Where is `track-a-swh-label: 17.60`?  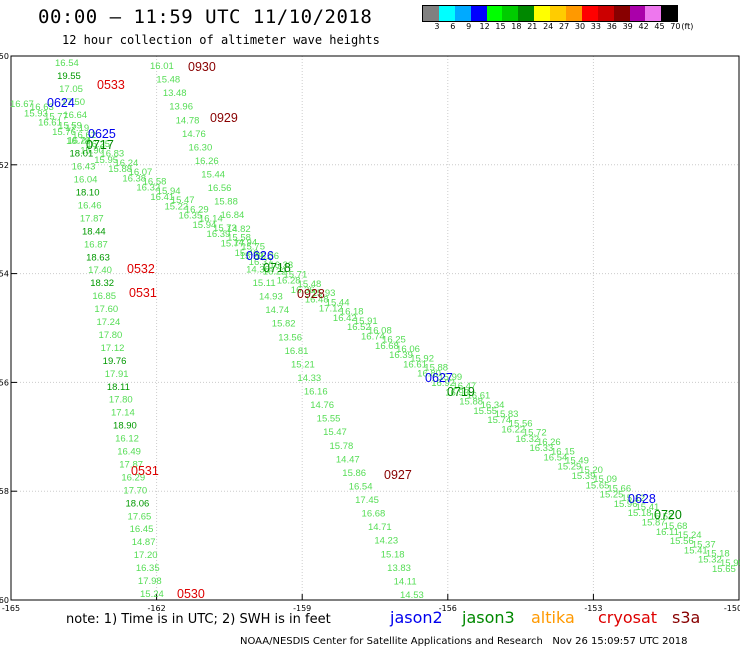
track-a-swh-label: 17.60 is located at coordinates (106, 309).